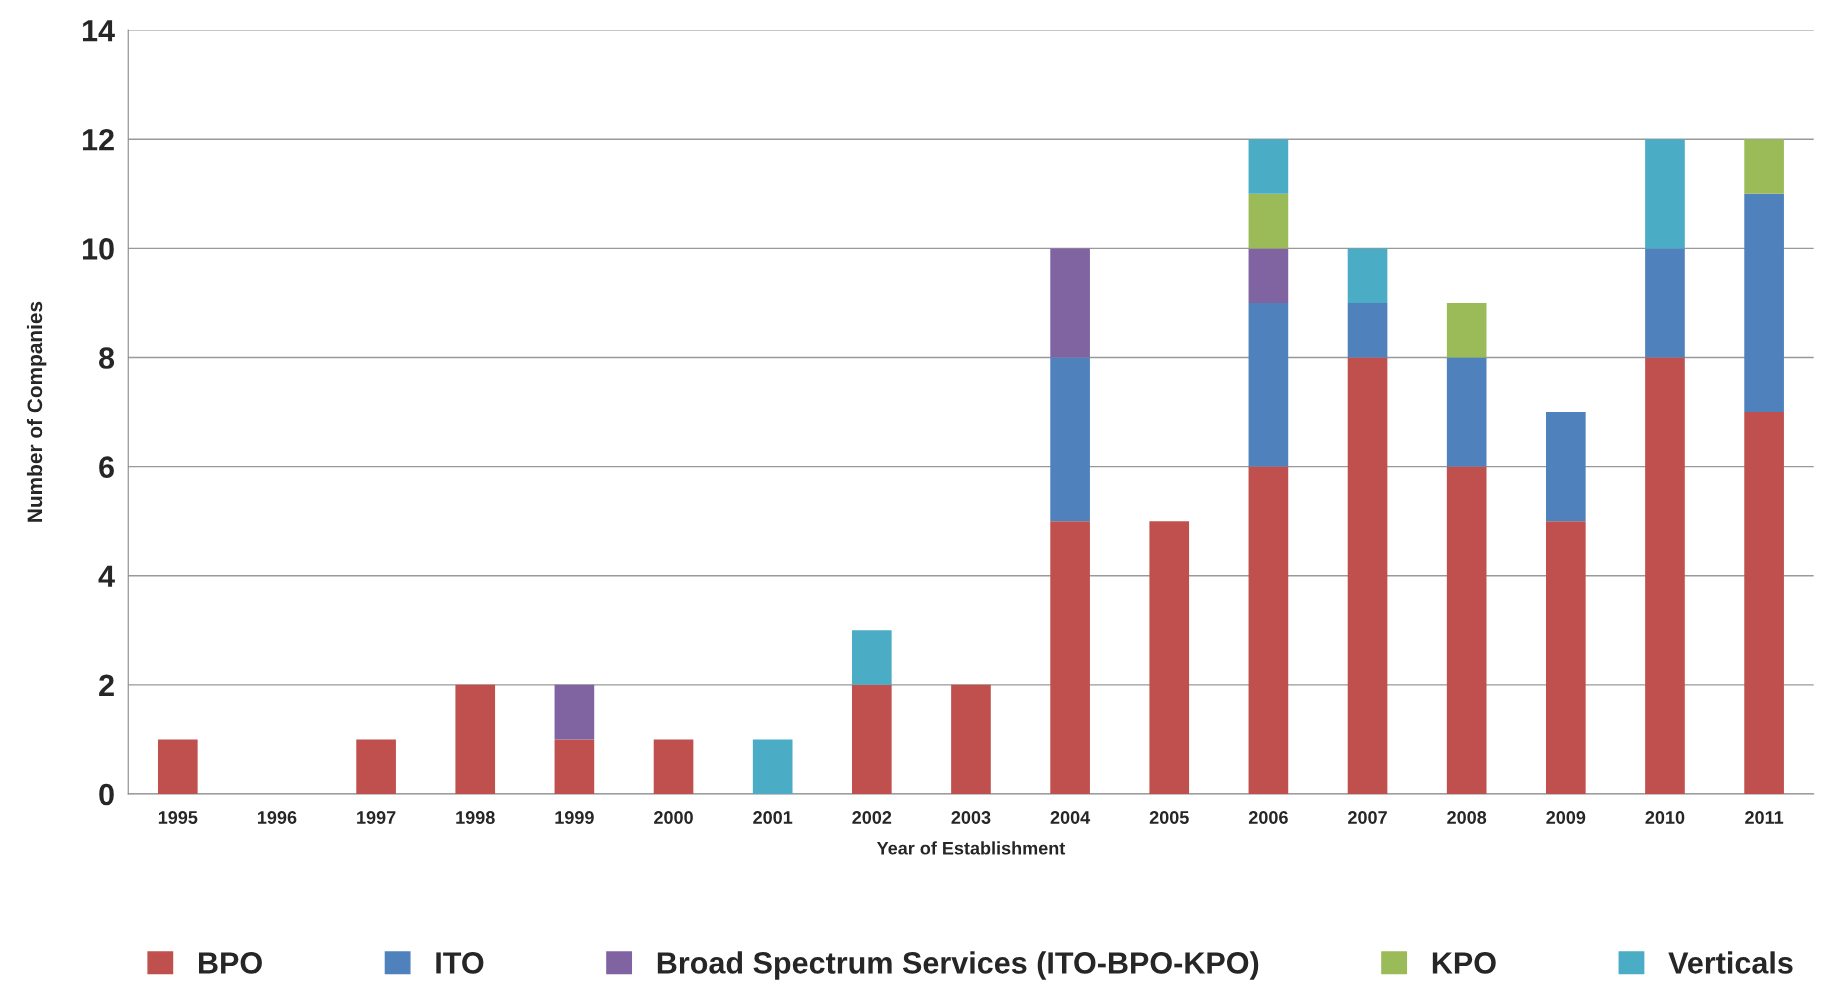 Image resolution: width=1832 pixels, height=1005 pixels. I want to click on x-tick-label: 2001, so click(773, 817).